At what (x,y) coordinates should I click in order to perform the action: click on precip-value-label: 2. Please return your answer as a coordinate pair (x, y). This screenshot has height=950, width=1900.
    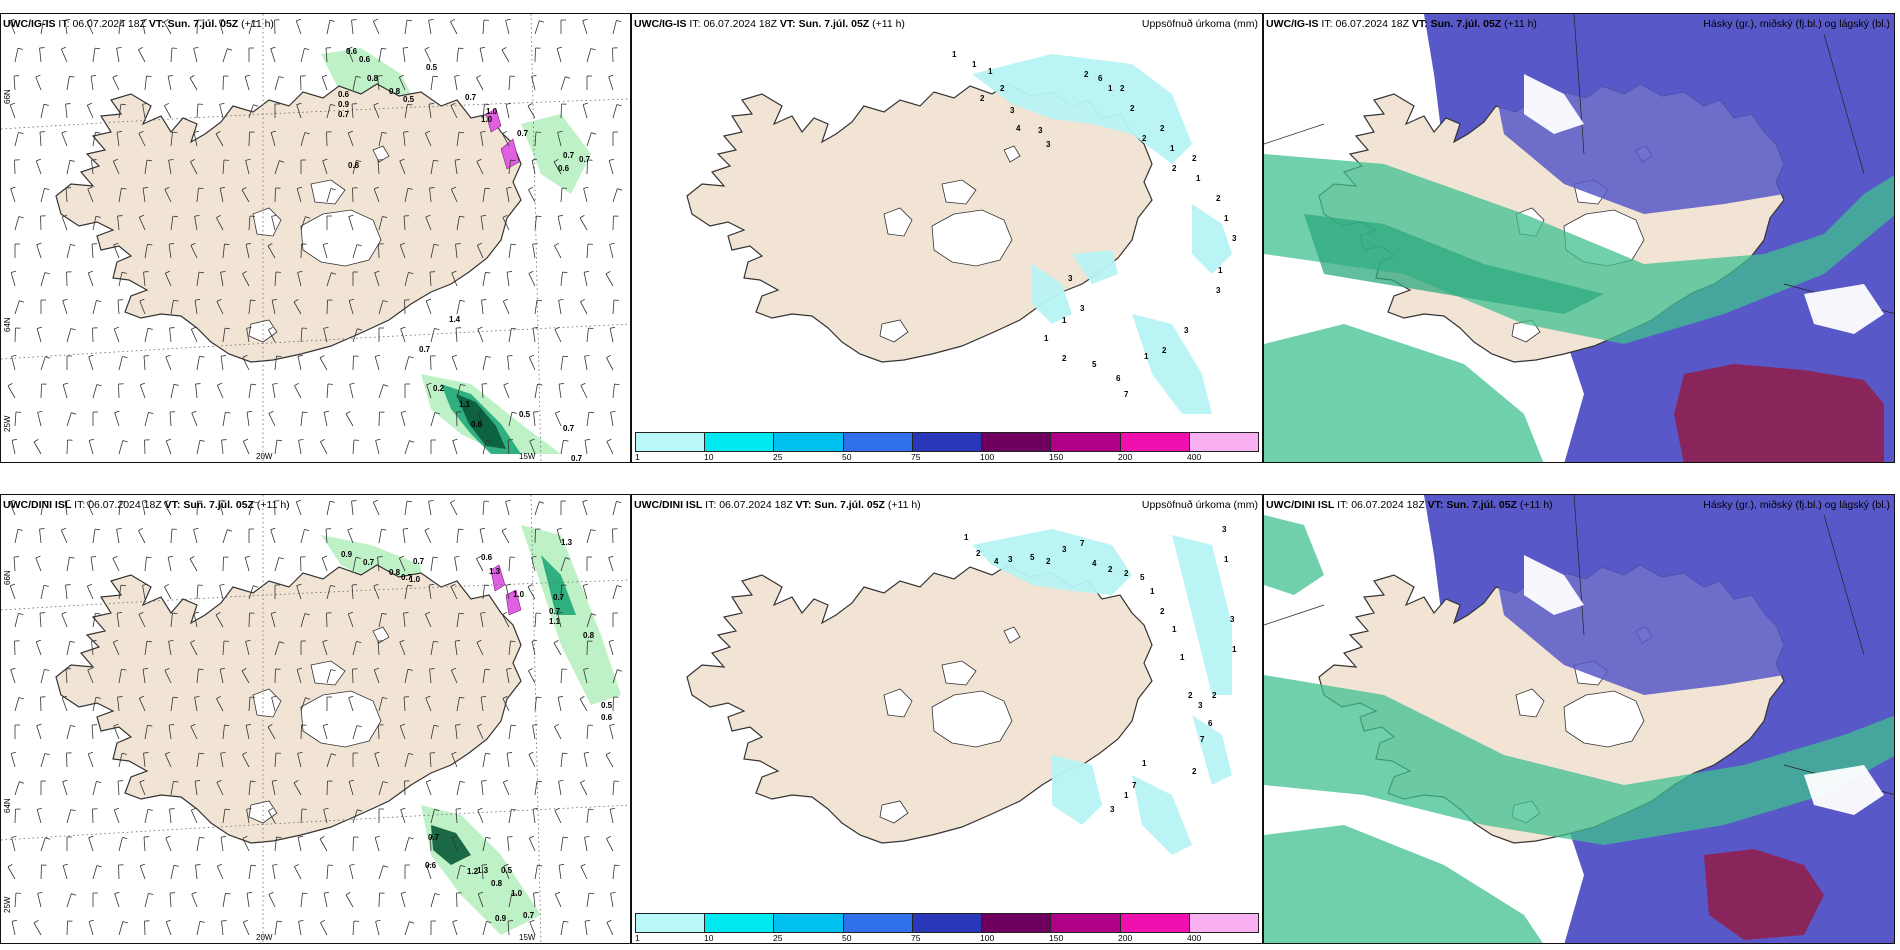
    Looking at the image, I should click on (978, 553).